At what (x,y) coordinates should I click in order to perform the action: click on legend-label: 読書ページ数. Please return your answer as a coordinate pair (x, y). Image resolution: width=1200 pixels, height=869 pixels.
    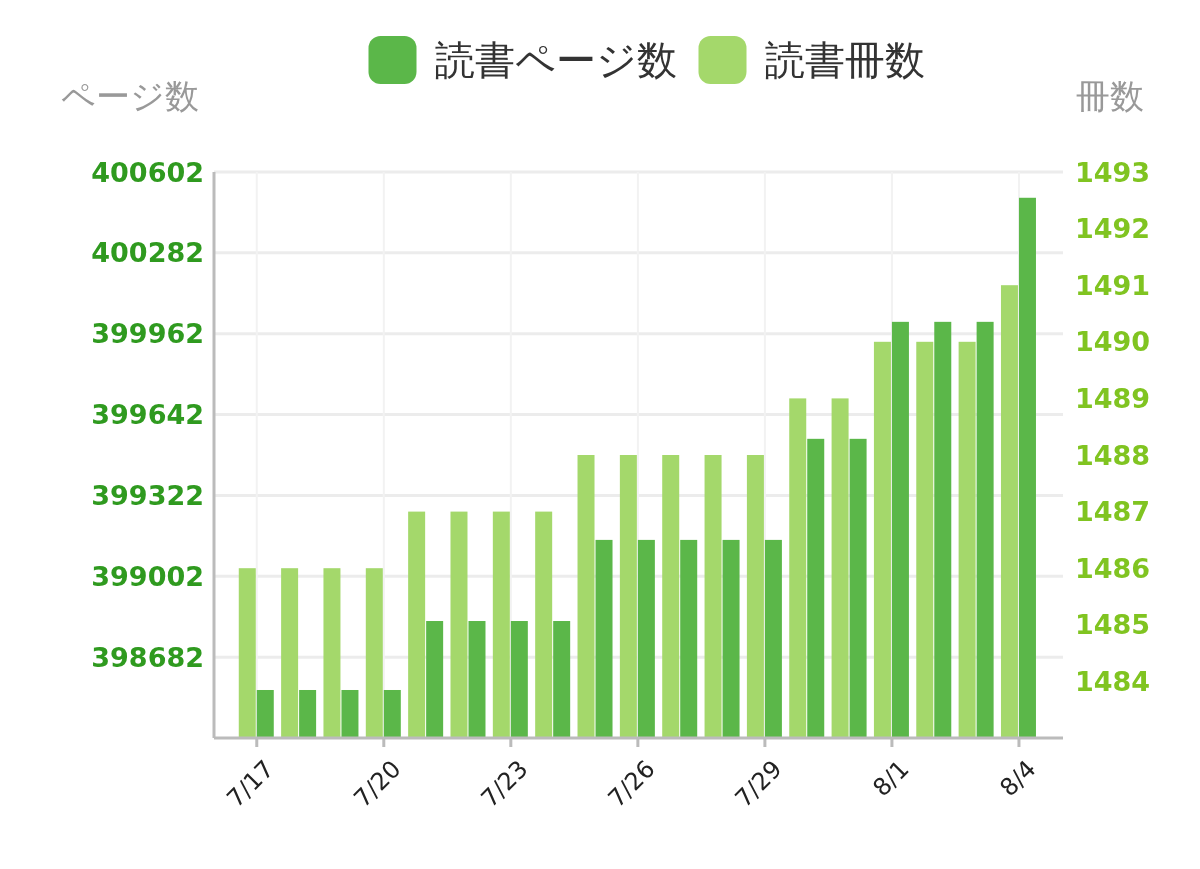
    Looking at the image, I should click on (555, 60).